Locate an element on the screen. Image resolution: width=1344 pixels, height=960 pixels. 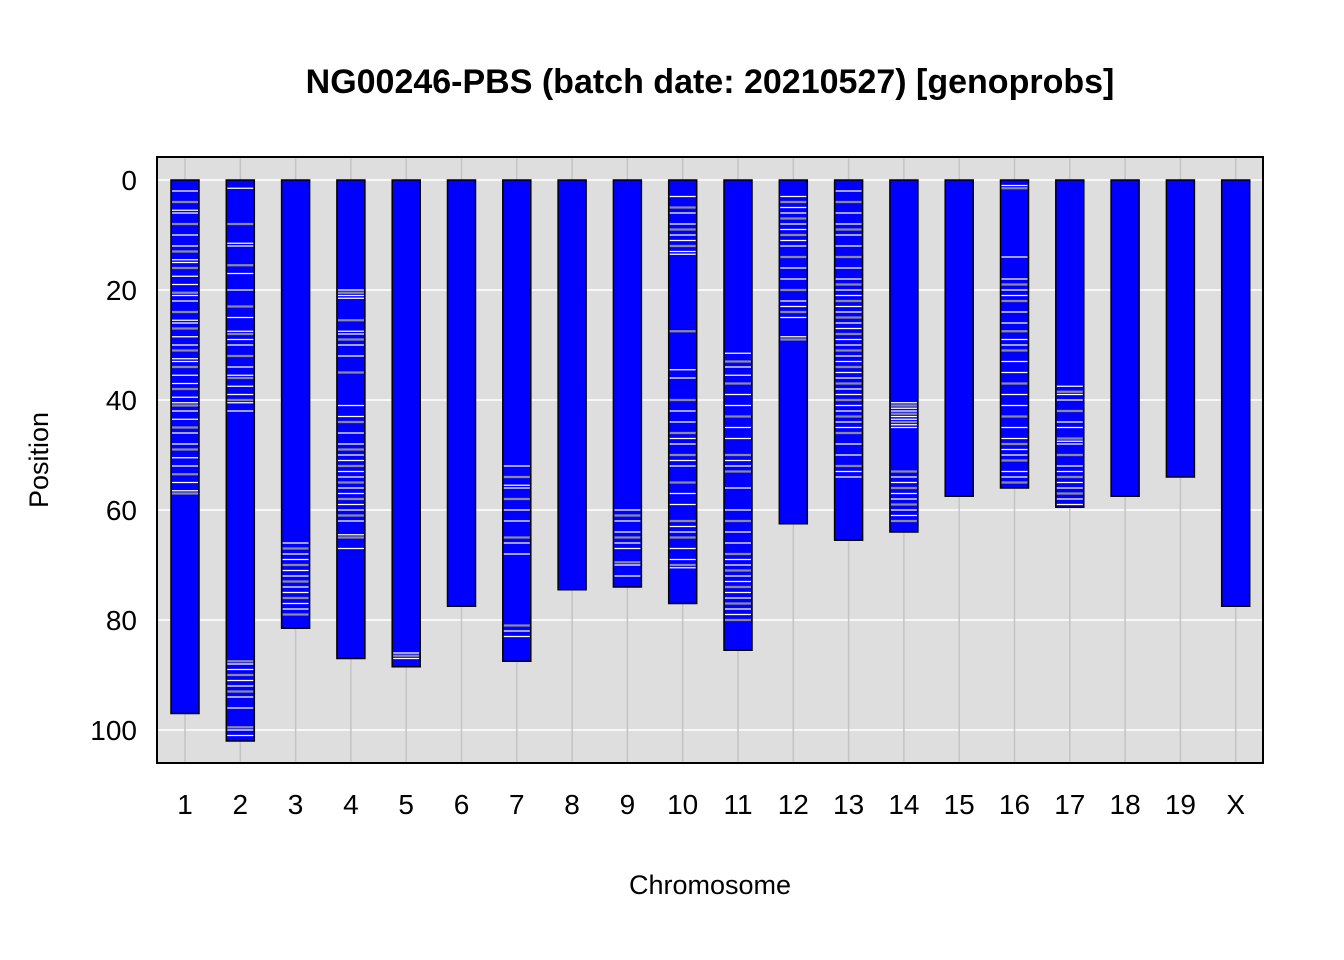
y-axis-label: Position is located at coordinates (39, 460).